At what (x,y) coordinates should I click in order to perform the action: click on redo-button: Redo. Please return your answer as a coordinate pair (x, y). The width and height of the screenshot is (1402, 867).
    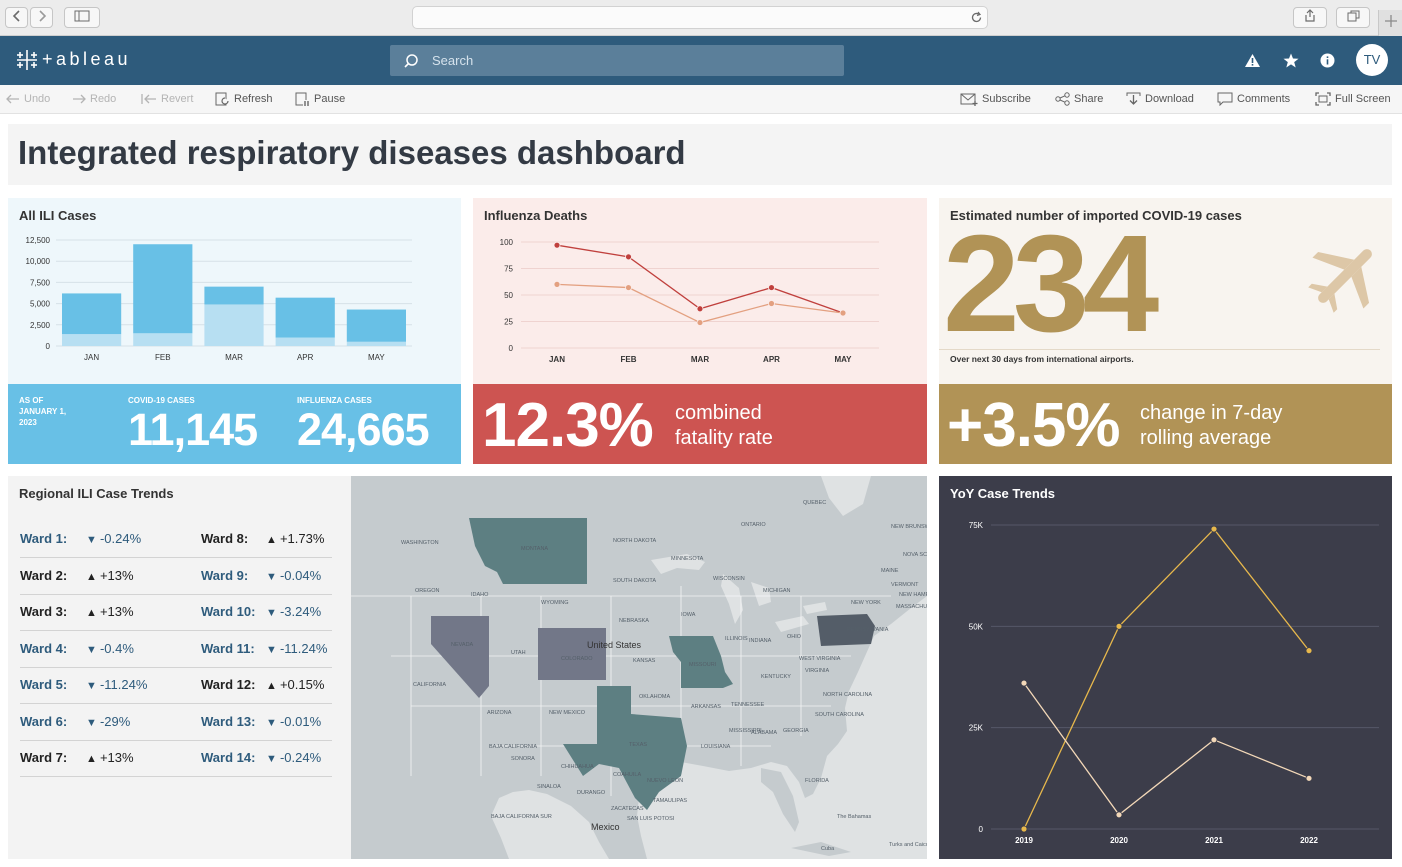
    Looking at the image, I should click on (94, 99).